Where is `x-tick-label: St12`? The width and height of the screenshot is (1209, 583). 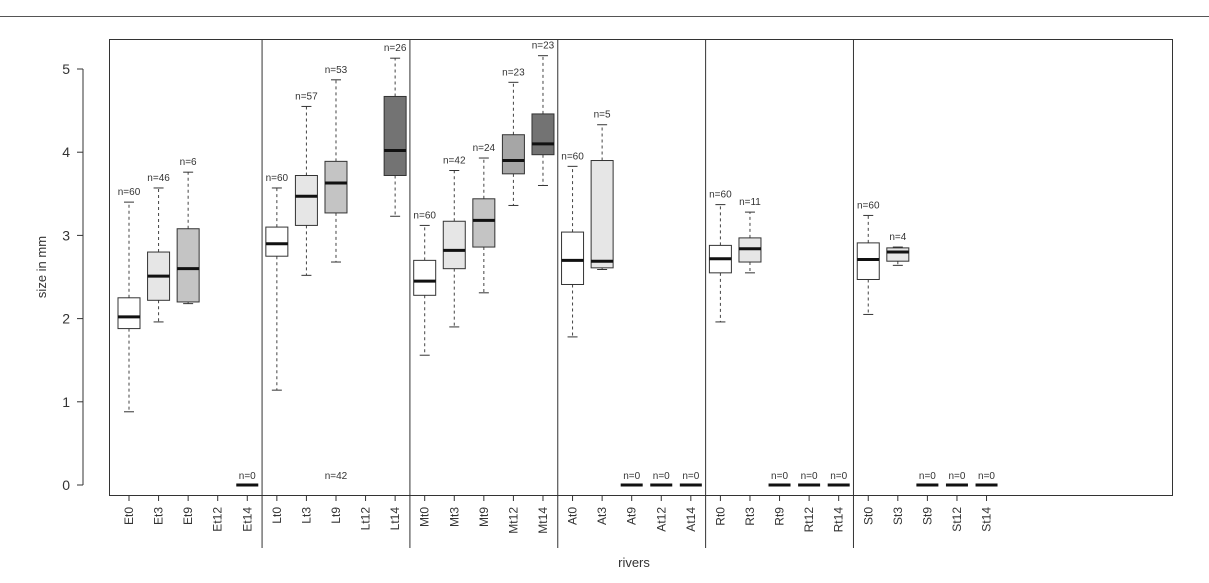
x-tick-label: St12 is located at coordinates (957, 519).